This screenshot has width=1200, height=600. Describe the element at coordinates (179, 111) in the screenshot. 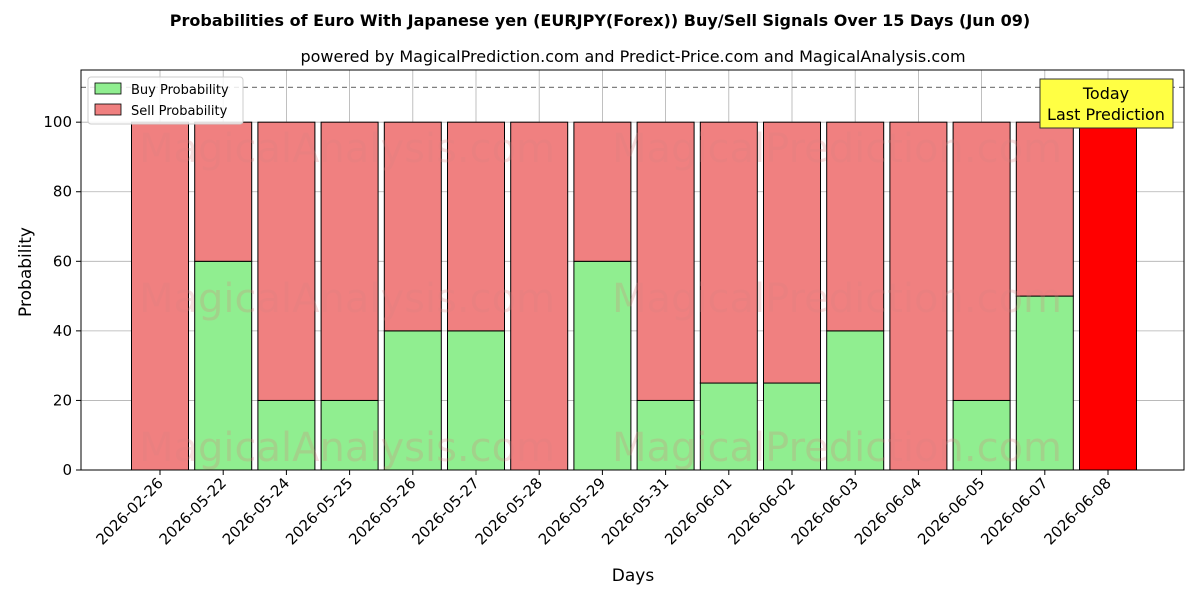

I see `legend-label-sell: Sell Probability` at that location.